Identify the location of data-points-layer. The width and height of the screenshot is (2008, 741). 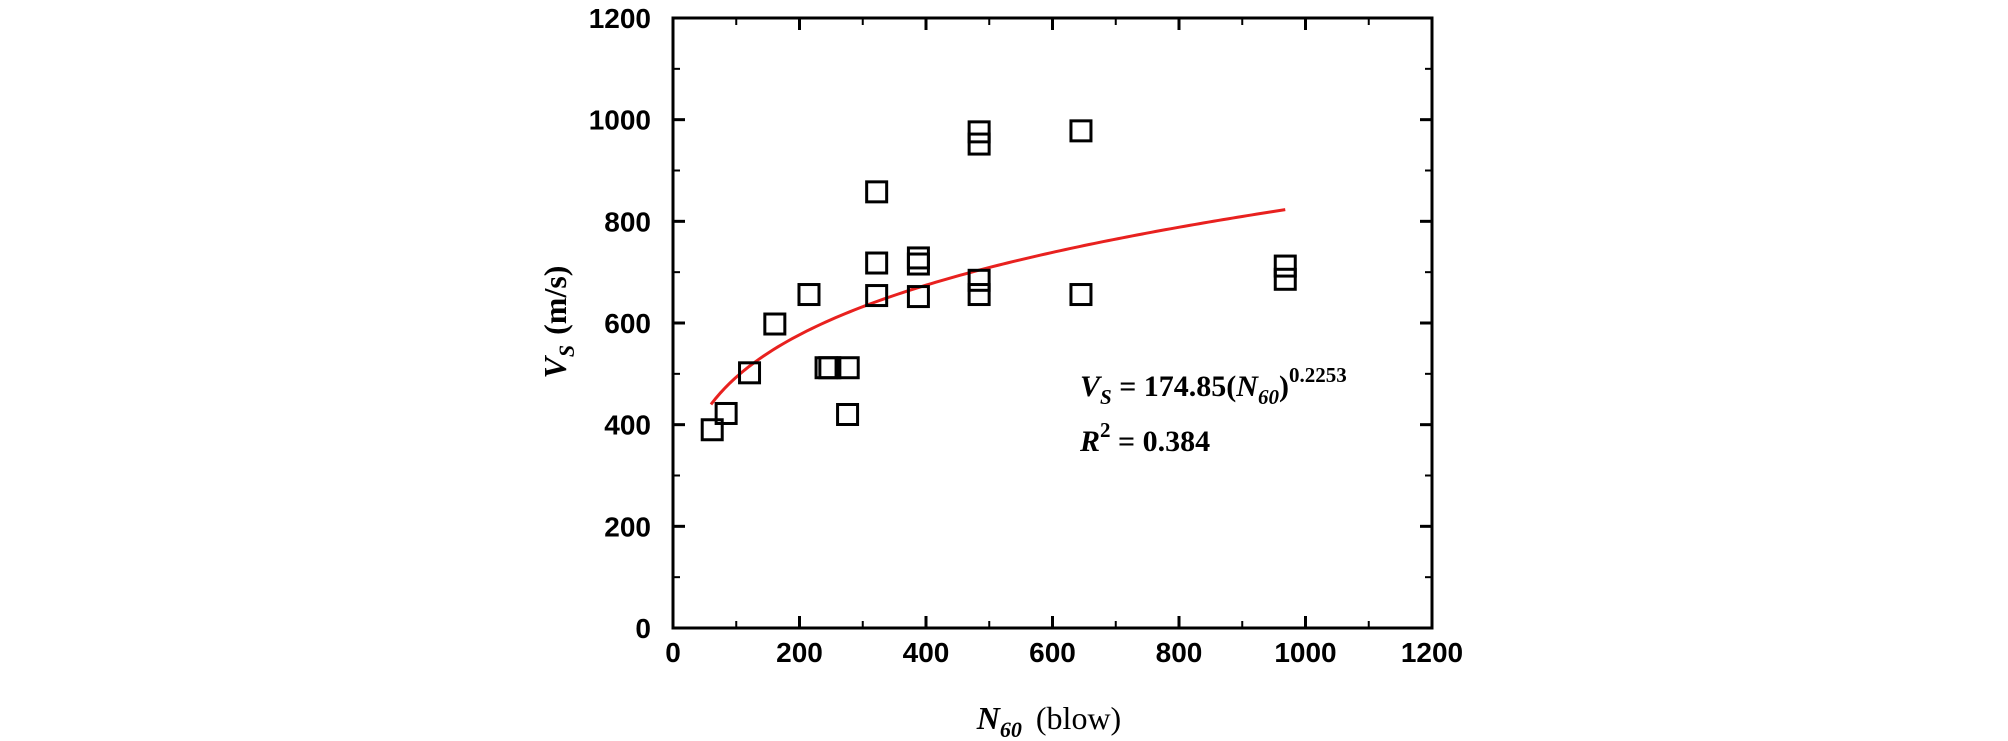
(998, 280).